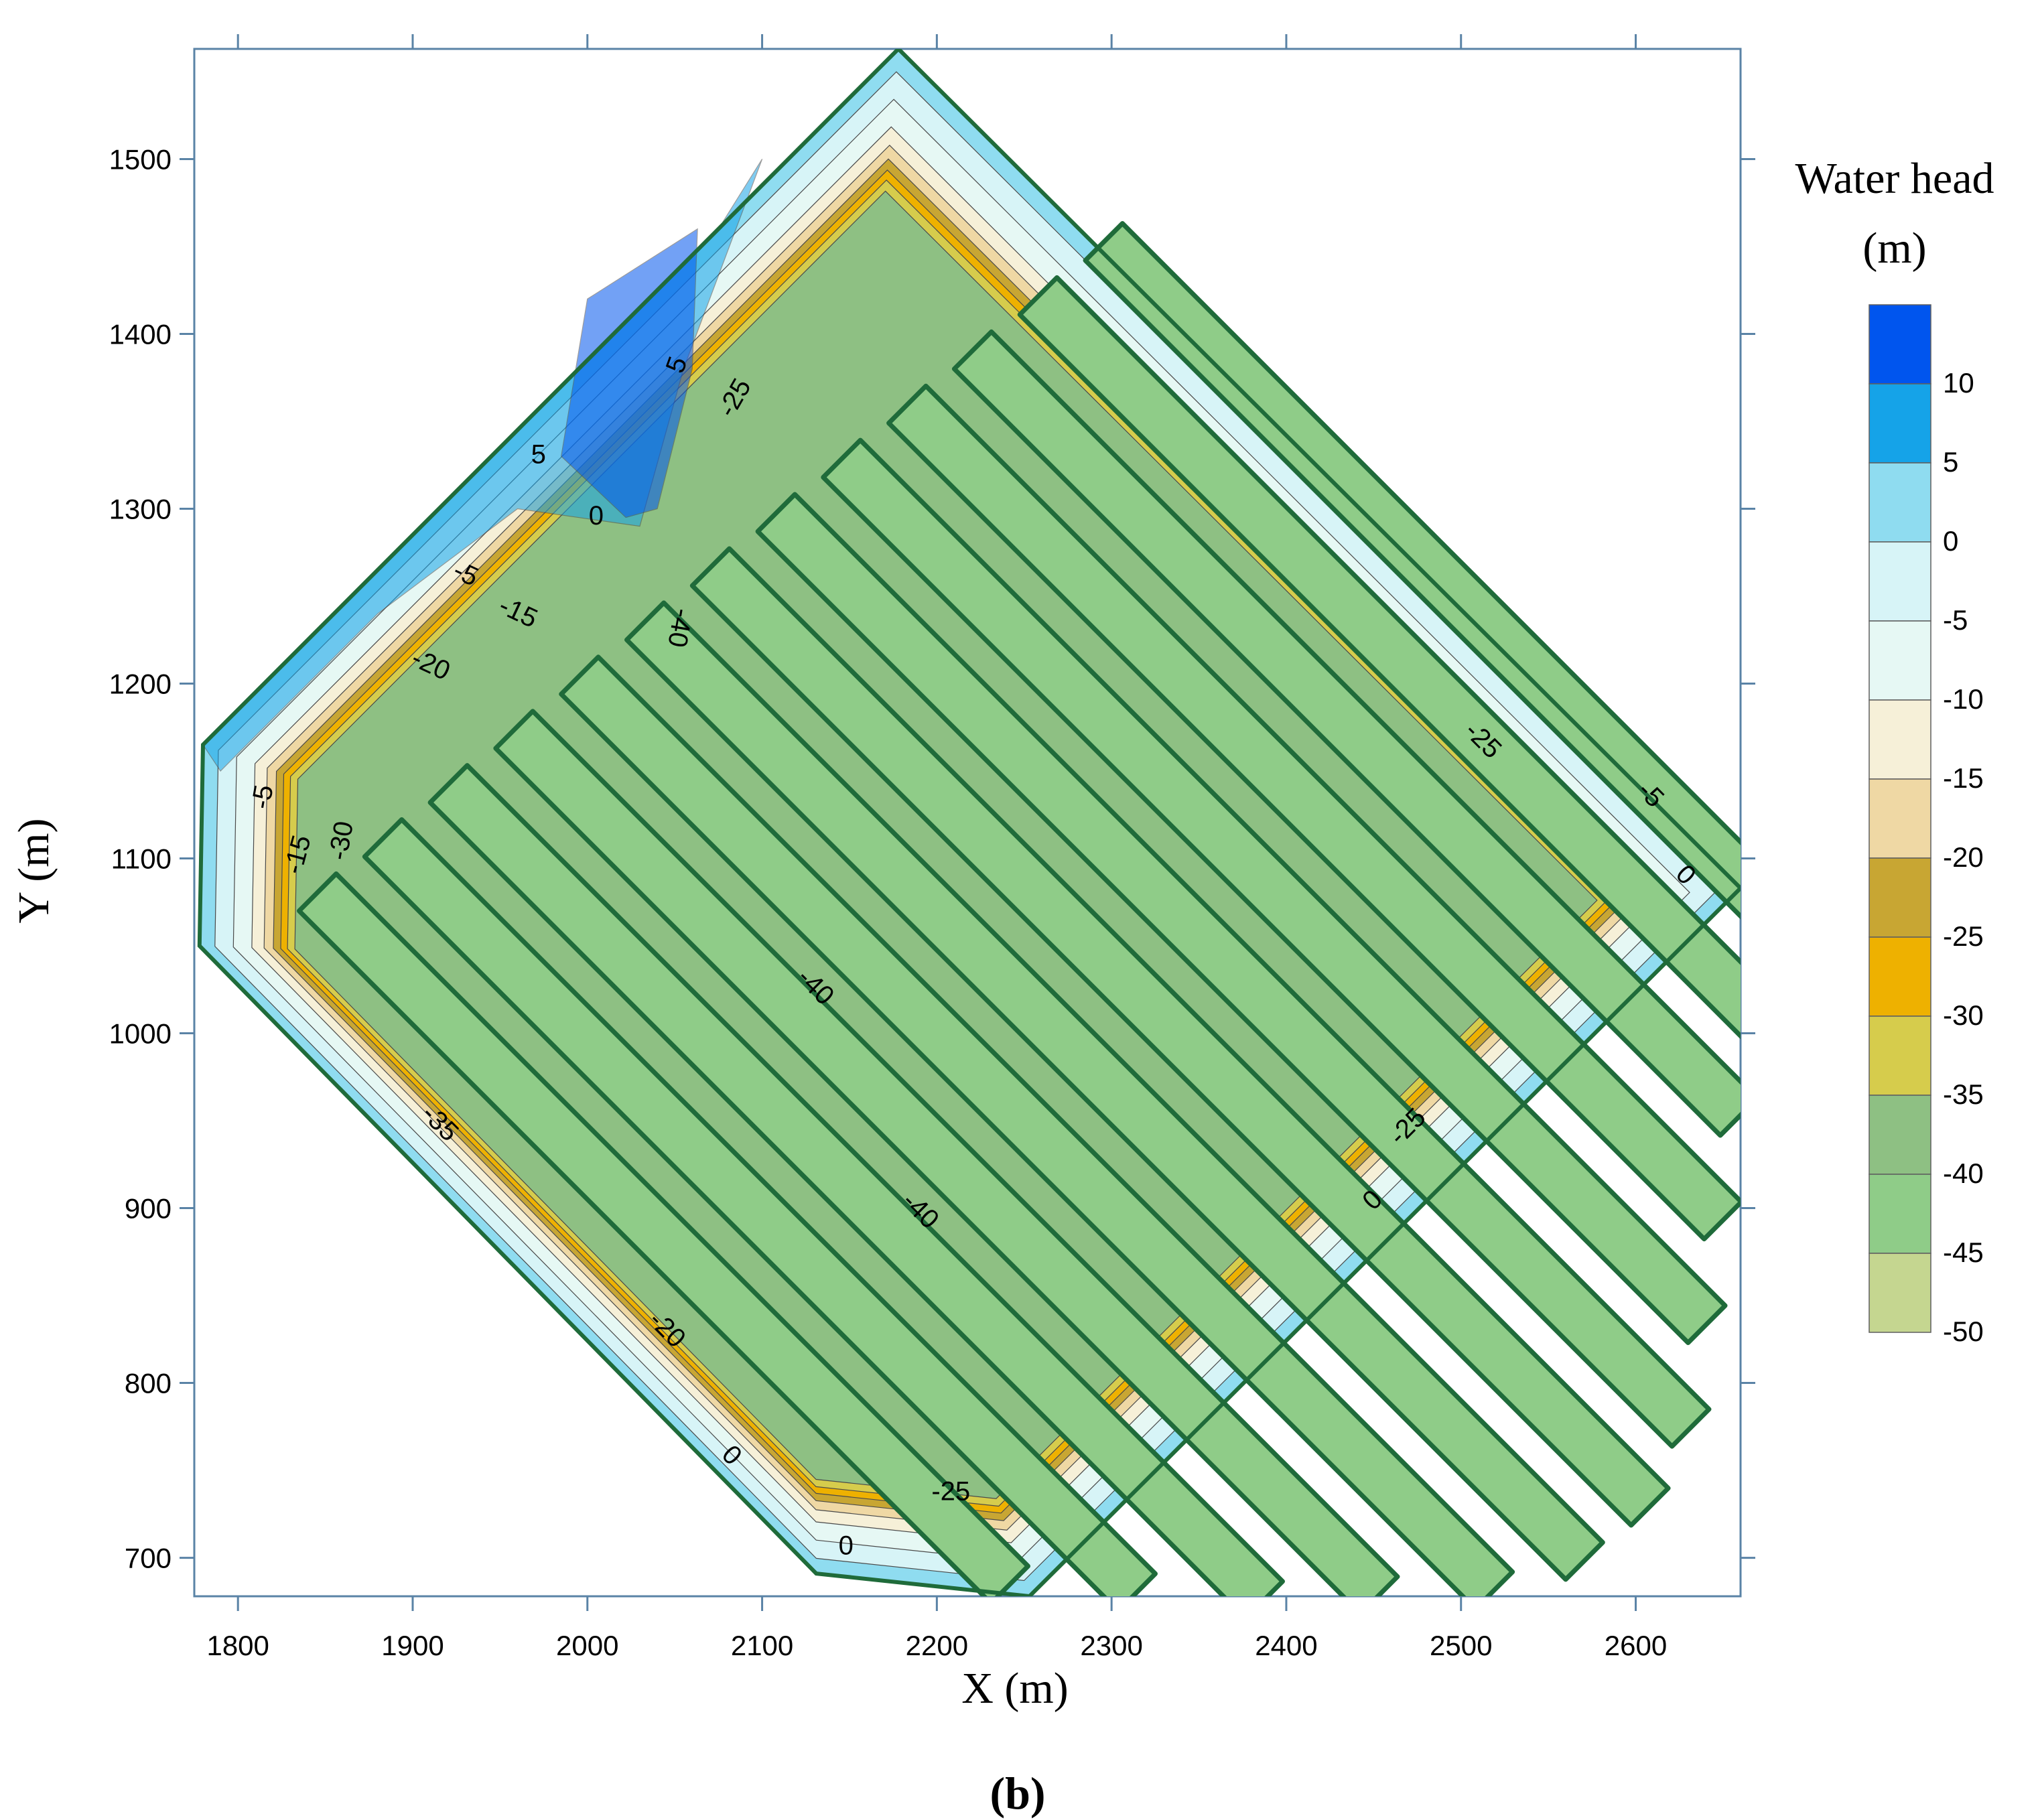 Image resolution: width=2036 pixels, height=1820 pixels. Describe the element at coordinates (1951, 462) in the screenshot. I see `colorbar-label: 5` at that location.